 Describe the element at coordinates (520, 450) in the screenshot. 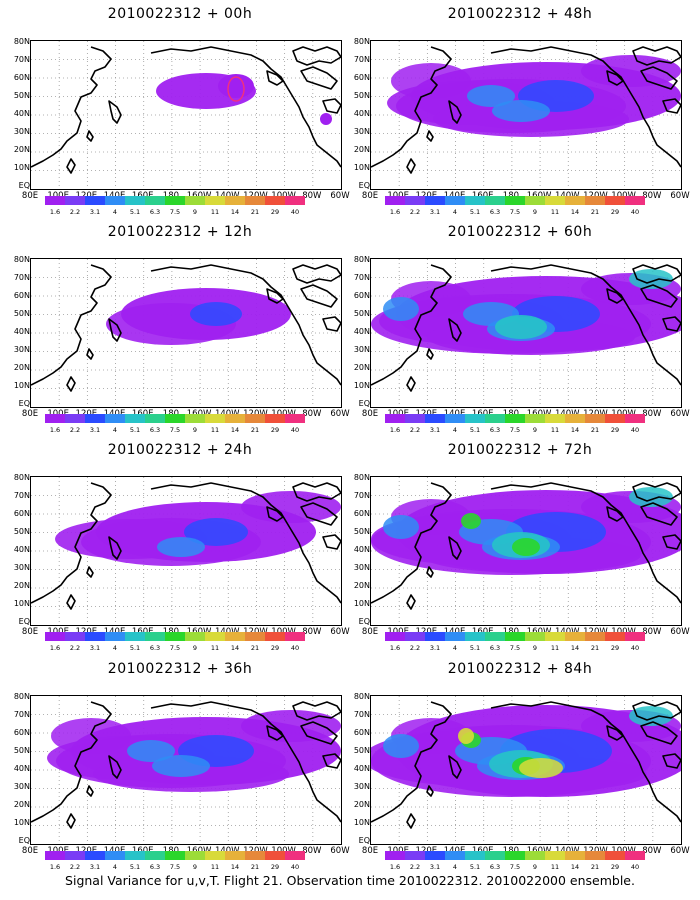

I see `panel-title: 2010022312 + 72h` at that location.